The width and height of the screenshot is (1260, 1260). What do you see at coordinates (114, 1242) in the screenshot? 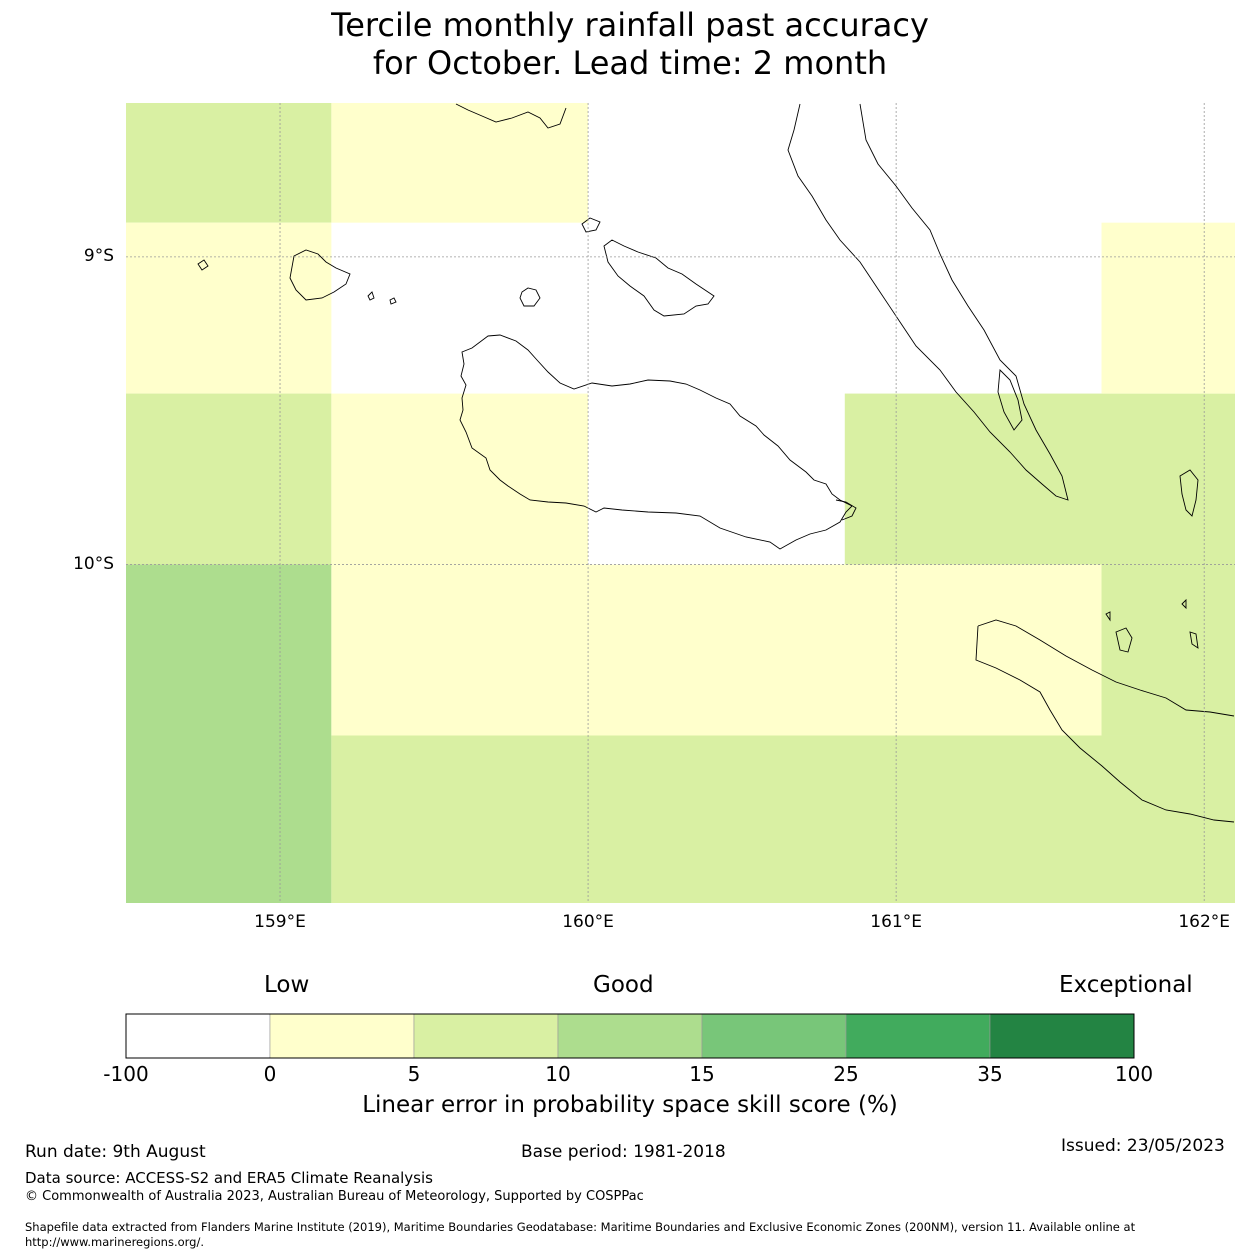
I see `shapefile-credit-line-2: http://www.marineregions.org/.` at bounding box center [114, 1242].